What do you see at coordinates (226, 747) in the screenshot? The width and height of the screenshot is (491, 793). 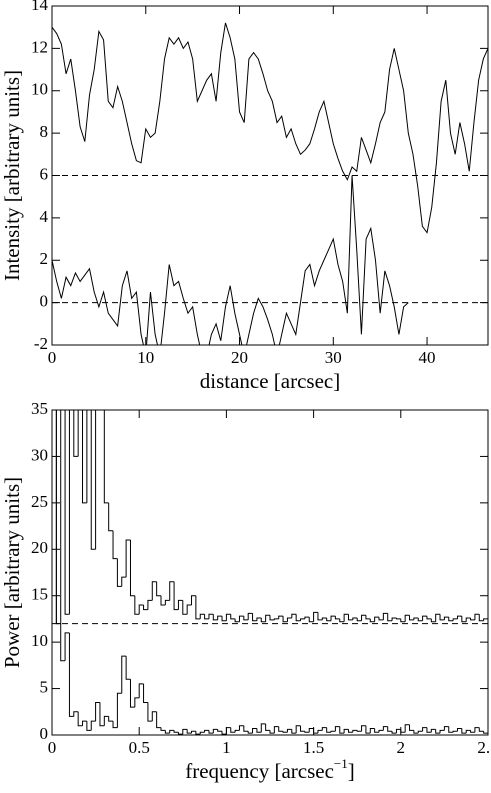 I see `x-tick-label: 1` at bounding box center [226, 747].